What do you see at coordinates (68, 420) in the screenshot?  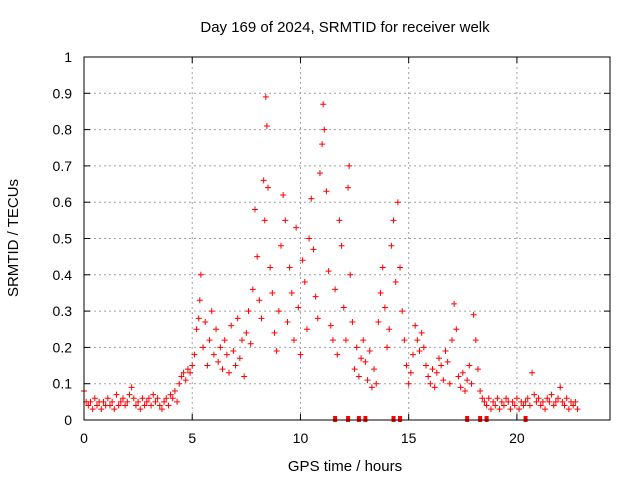 I see `y-tick-label: 0` at bounding box center [68, 420].